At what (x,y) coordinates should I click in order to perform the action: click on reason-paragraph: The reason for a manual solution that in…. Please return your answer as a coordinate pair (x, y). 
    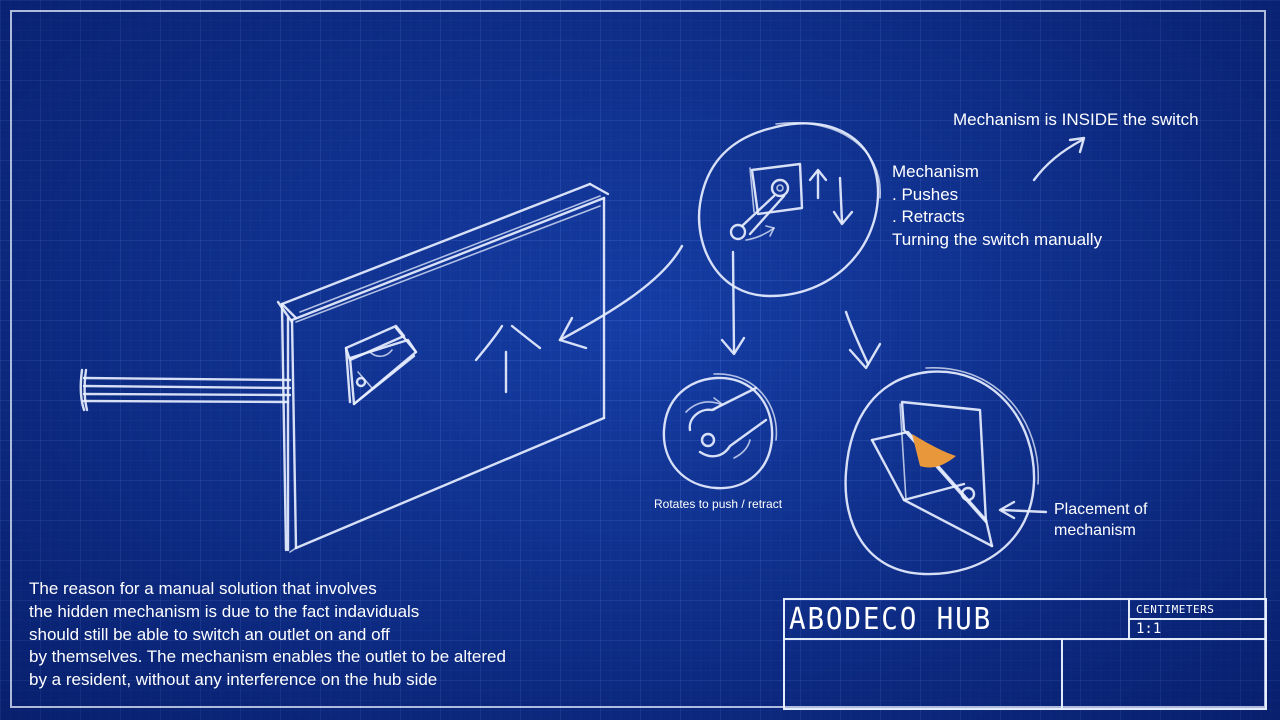
    Looking at the image, I should click on (267, 635).